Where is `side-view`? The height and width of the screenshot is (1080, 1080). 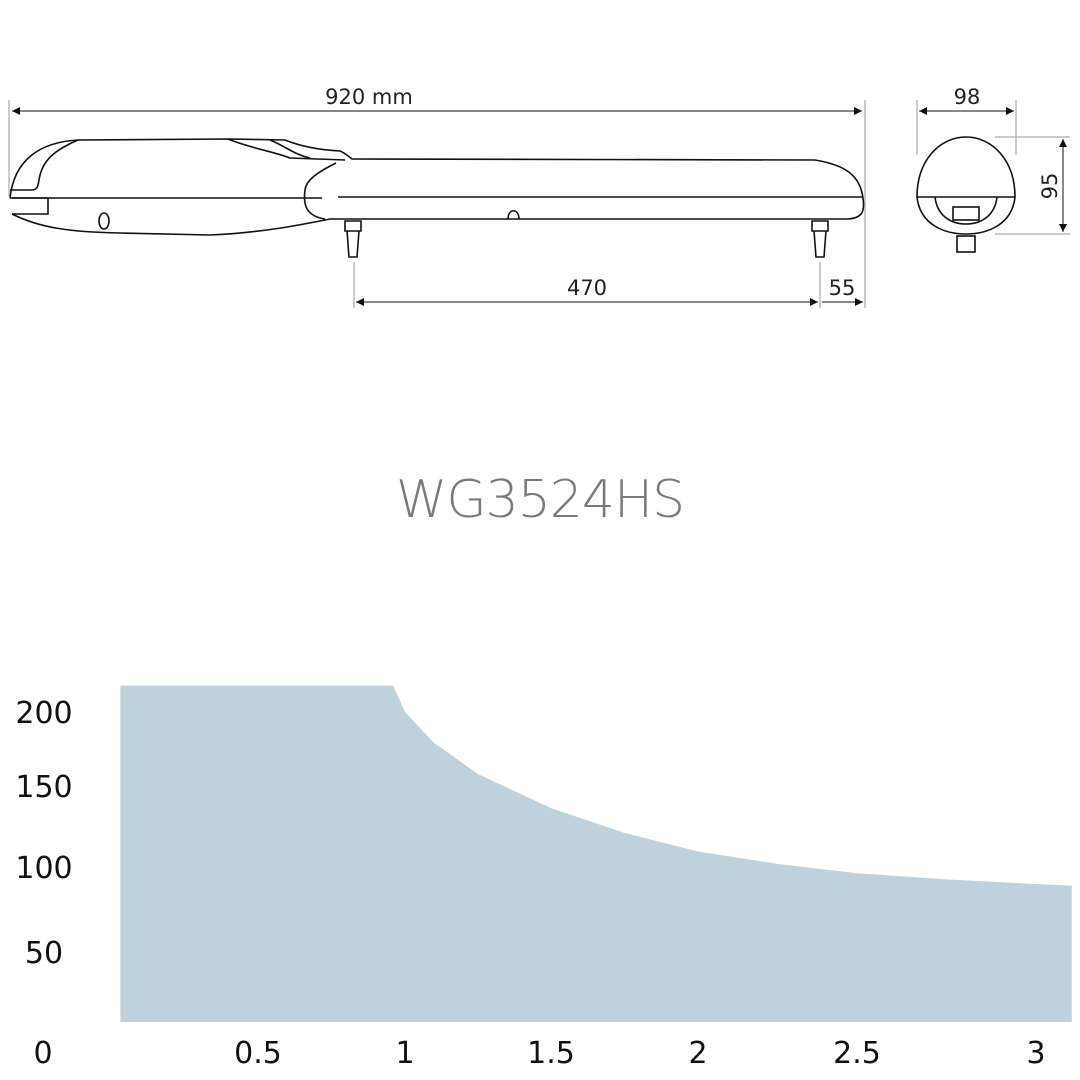 side-view is located at coordinates (437, 198).